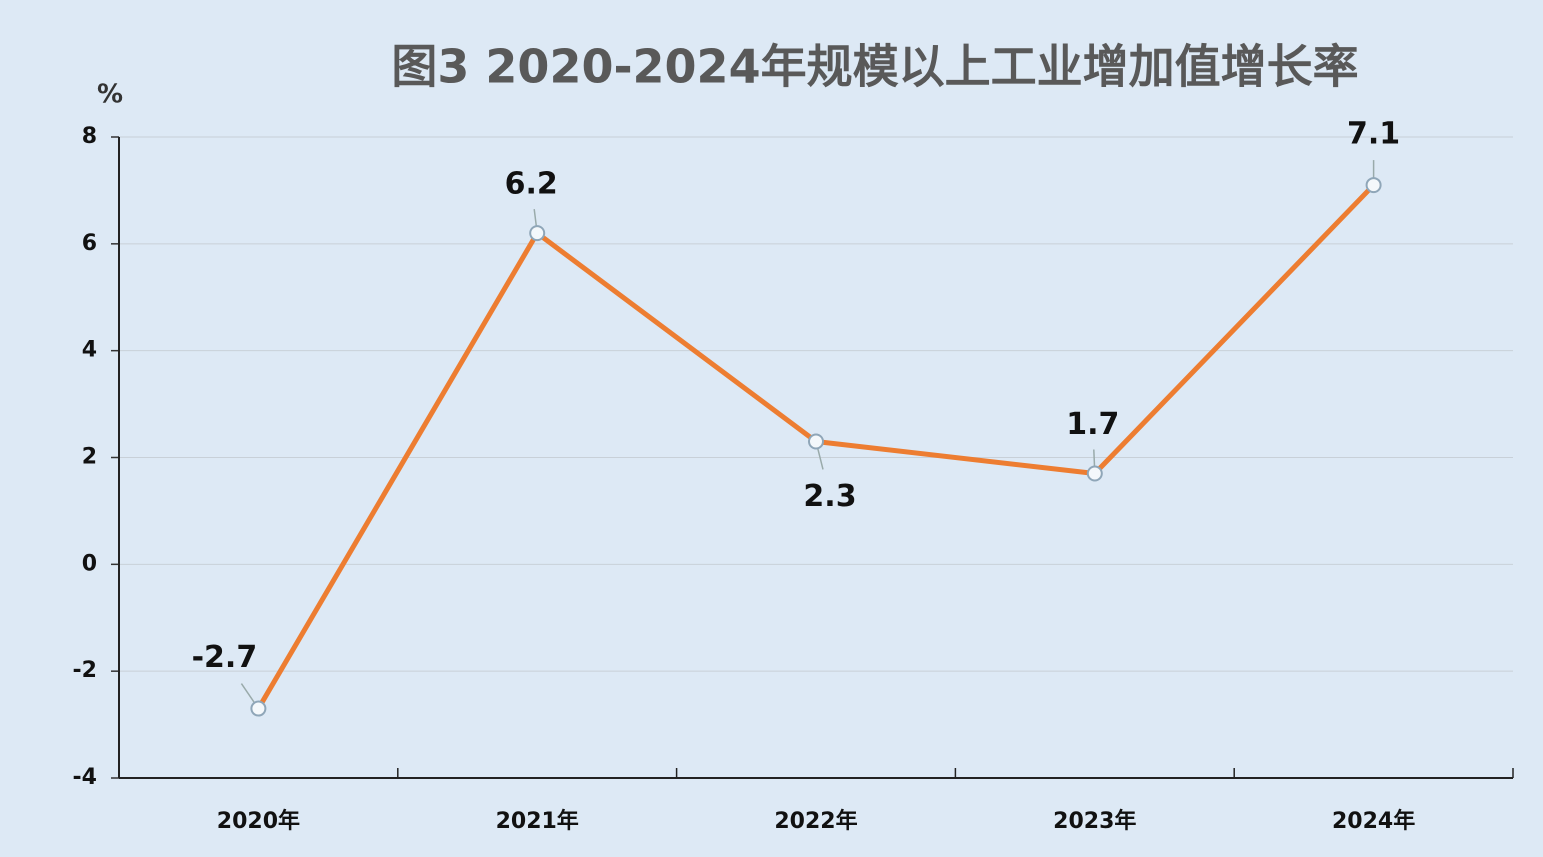 The width and height of the screenshot is (1543, 857). What do you see at coordinates (89, 563) in the screenshot?
I see `y-tick-label: 0` at bounding box center [89, 563].